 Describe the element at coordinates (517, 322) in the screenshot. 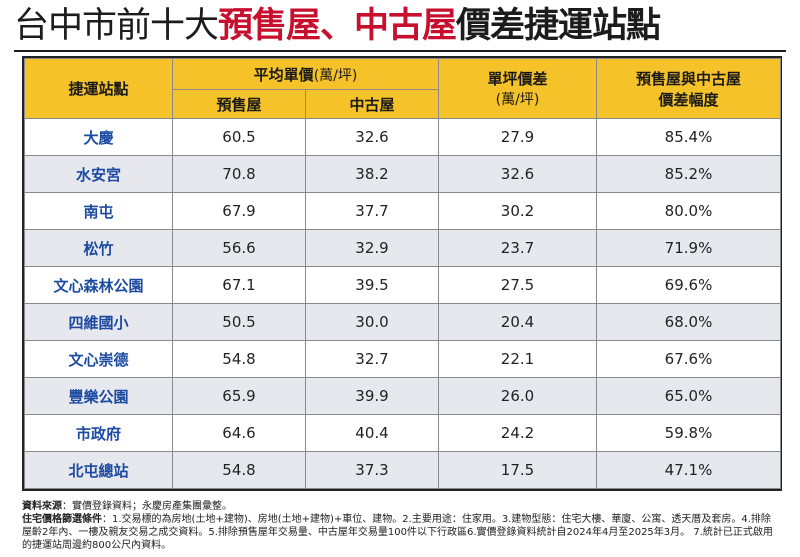

I see `price-diff-cell: 20.4` at that location.